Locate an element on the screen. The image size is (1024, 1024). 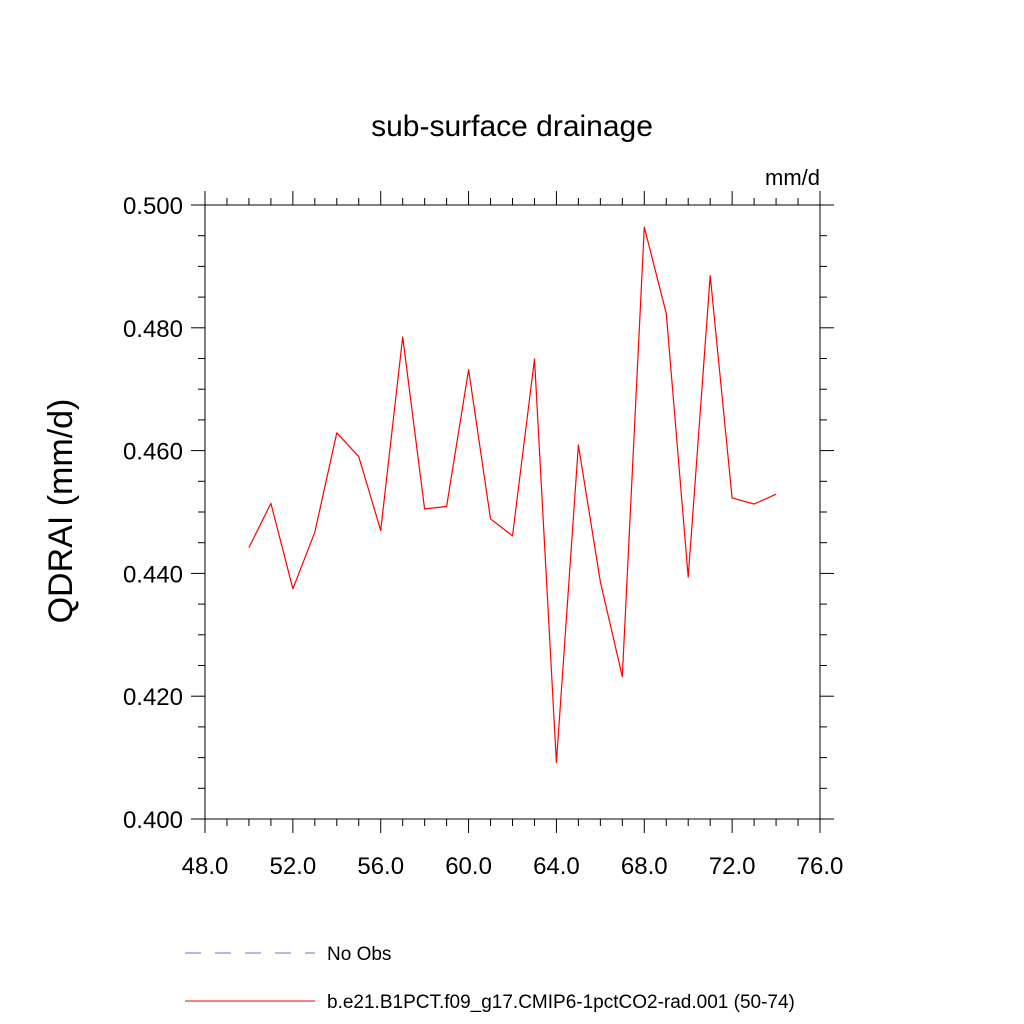
x-tick-label: 76.0 is located at coordinates (820, 866).